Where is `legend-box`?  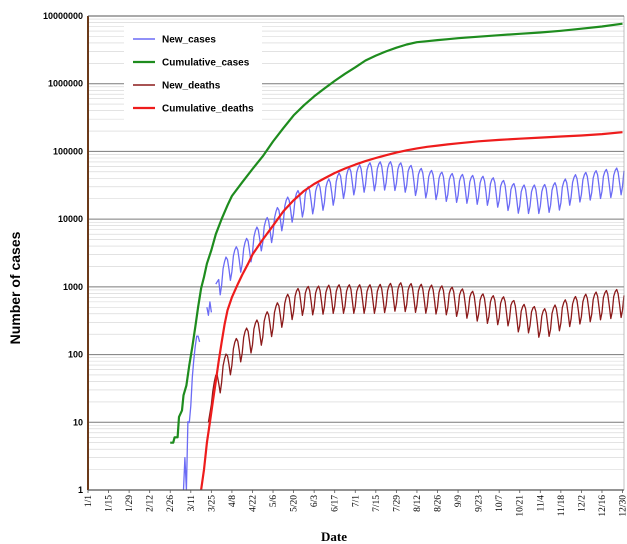
legend-box is located at coordinates (193, 77).